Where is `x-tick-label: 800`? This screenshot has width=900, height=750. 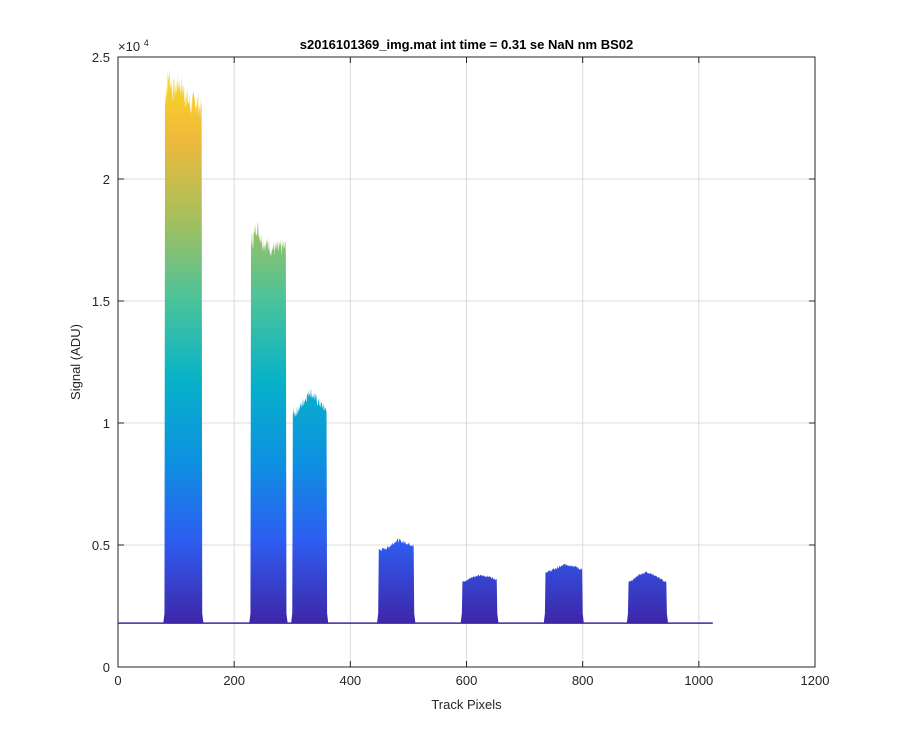
x-tick-label: 800 is located at coordinates (583, 680).